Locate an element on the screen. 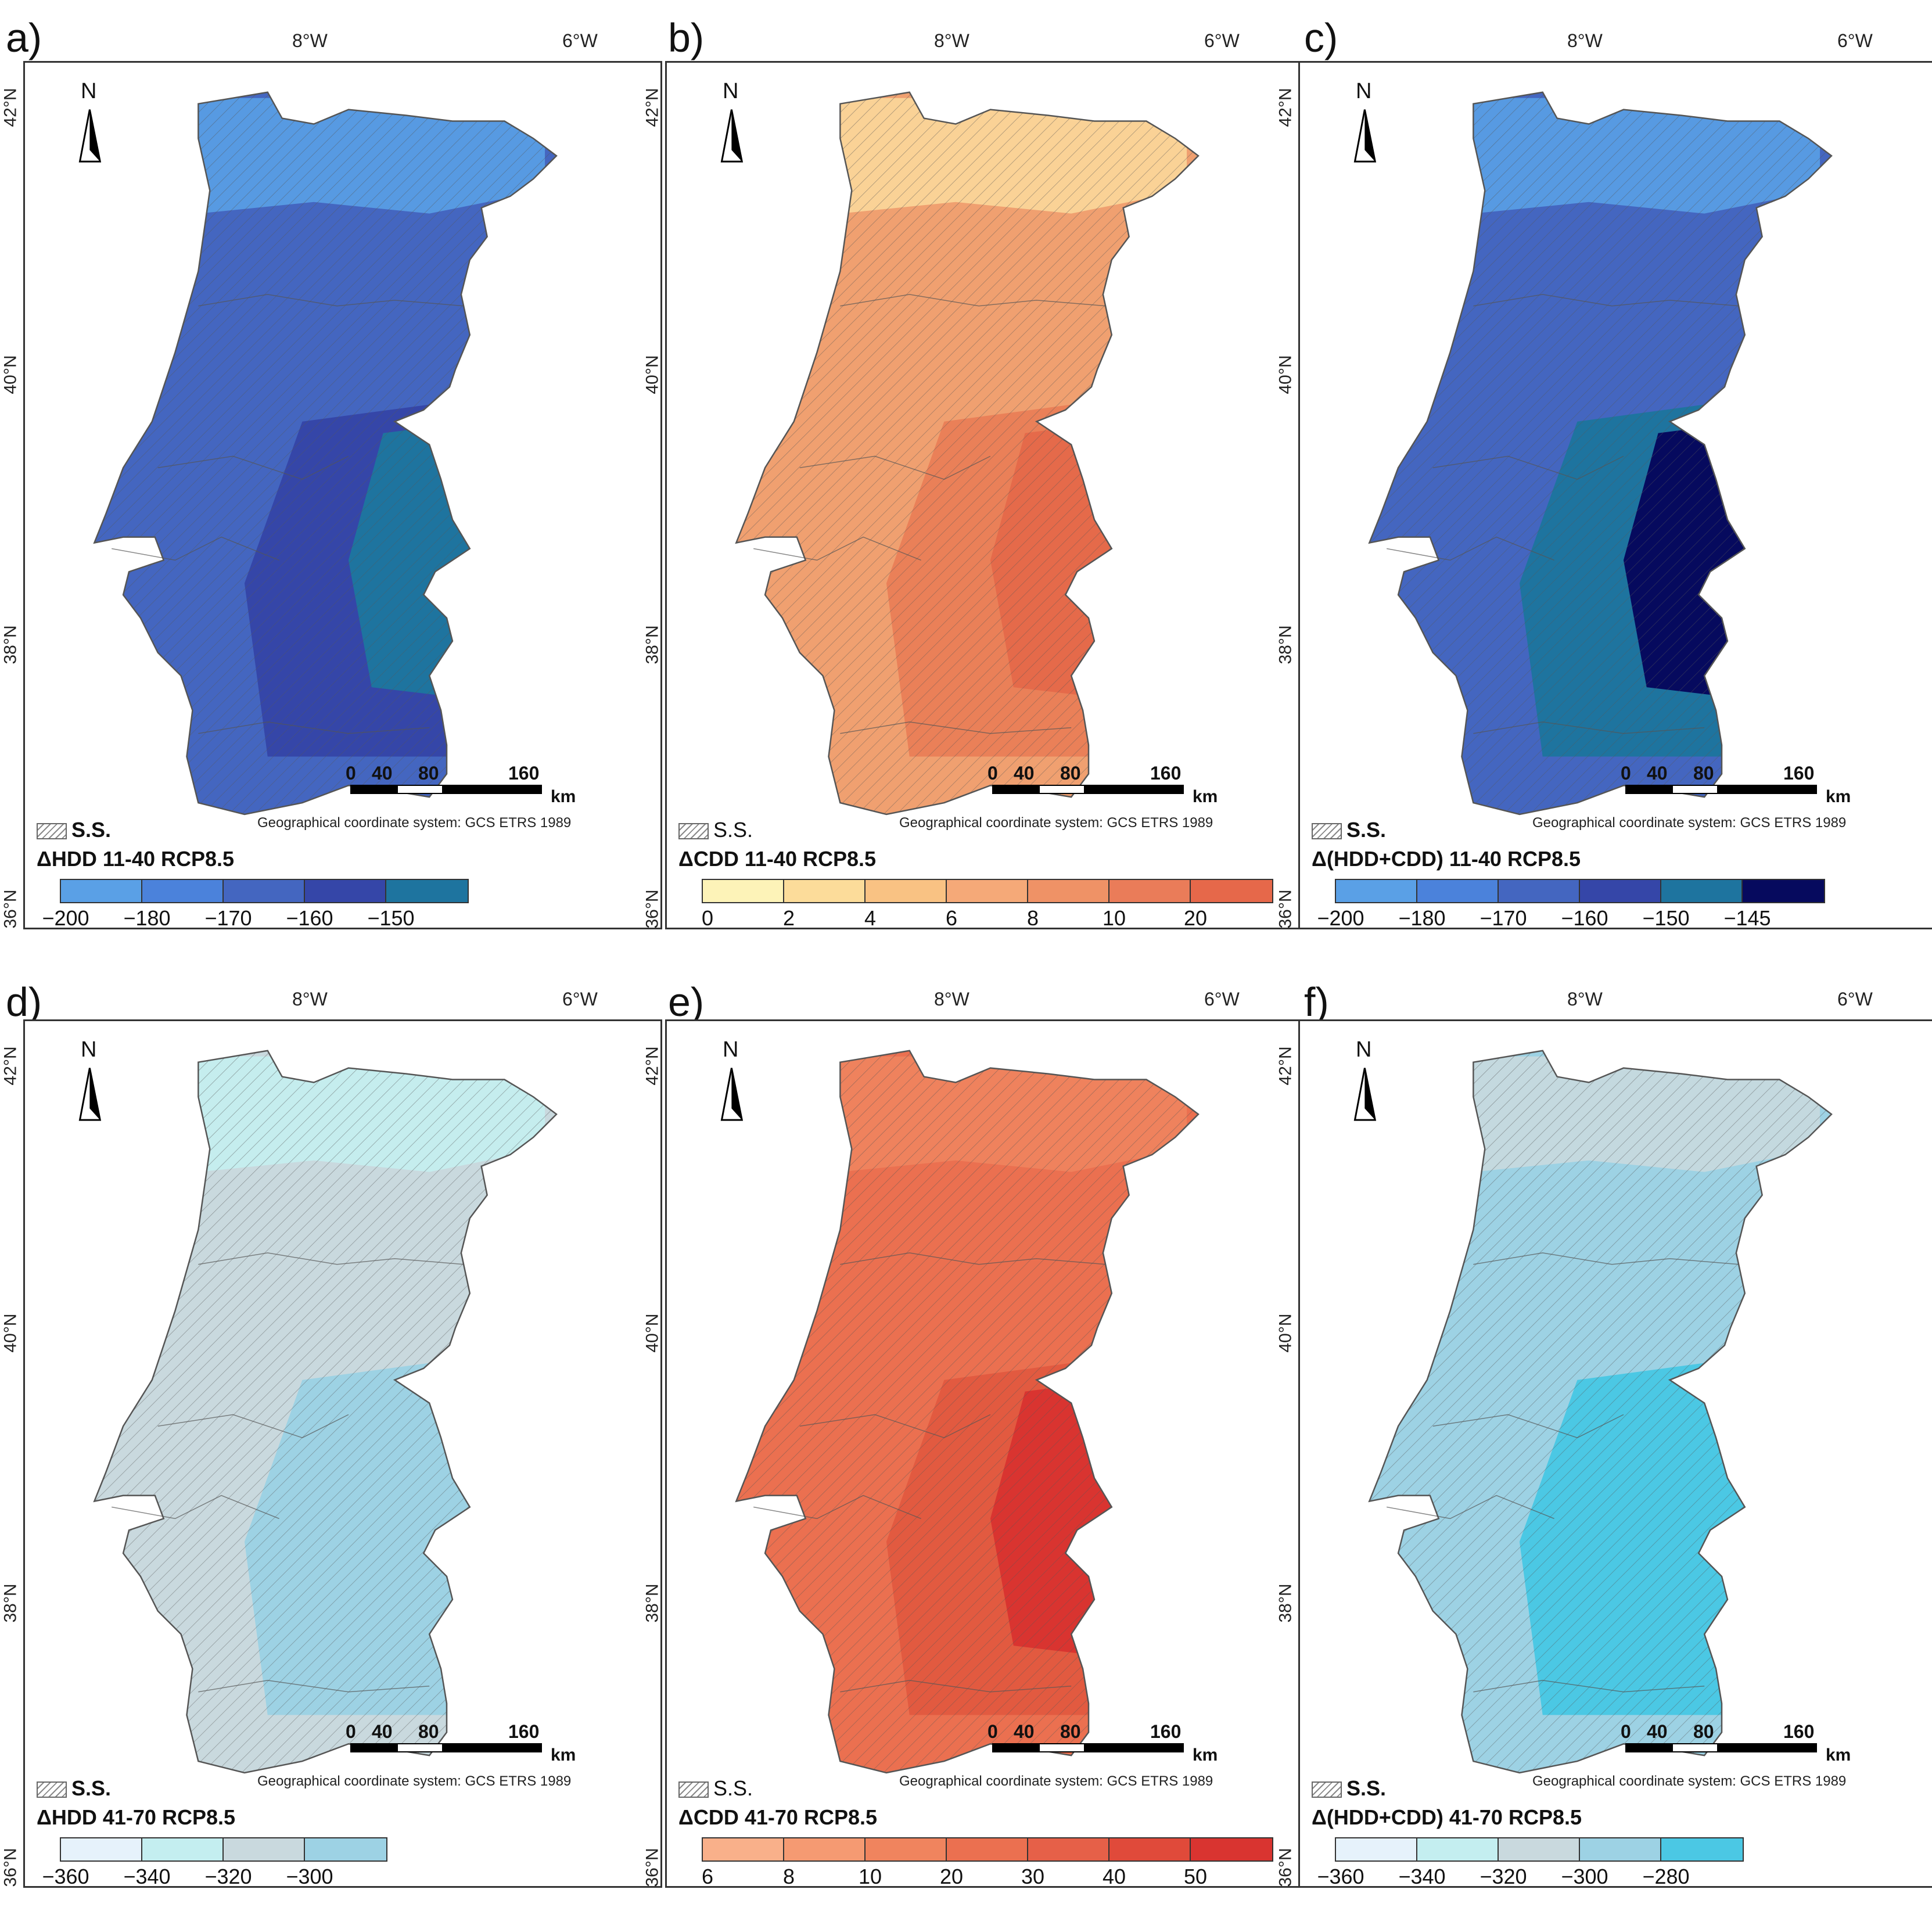  legend-tick-label: −300 is located at coordinates (1584, 1877).